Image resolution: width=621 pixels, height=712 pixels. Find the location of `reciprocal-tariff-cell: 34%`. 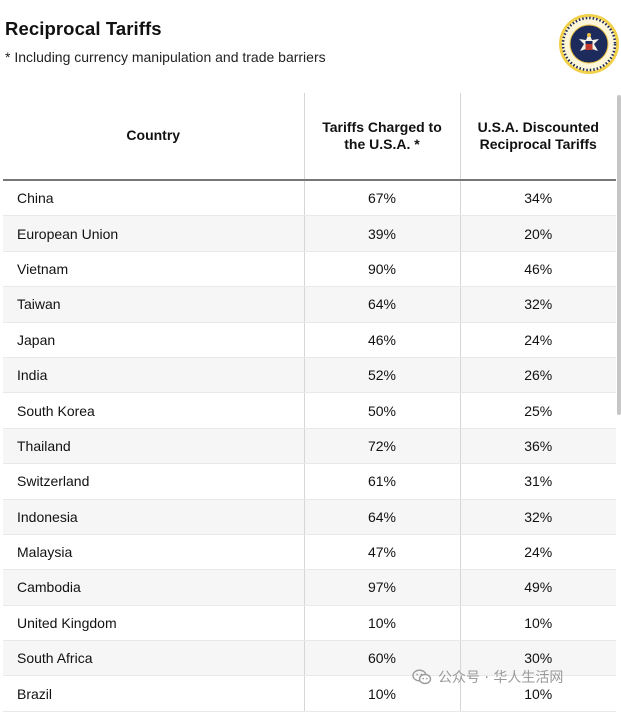

reciprocal-tariff-cell: 34% is located at coordinates (537, 198).